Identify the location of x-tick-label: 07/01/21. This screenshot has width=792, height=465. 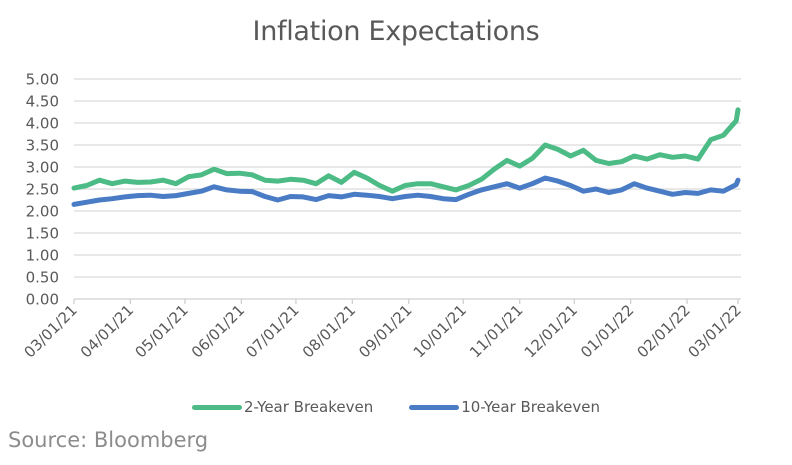
(272, 331).